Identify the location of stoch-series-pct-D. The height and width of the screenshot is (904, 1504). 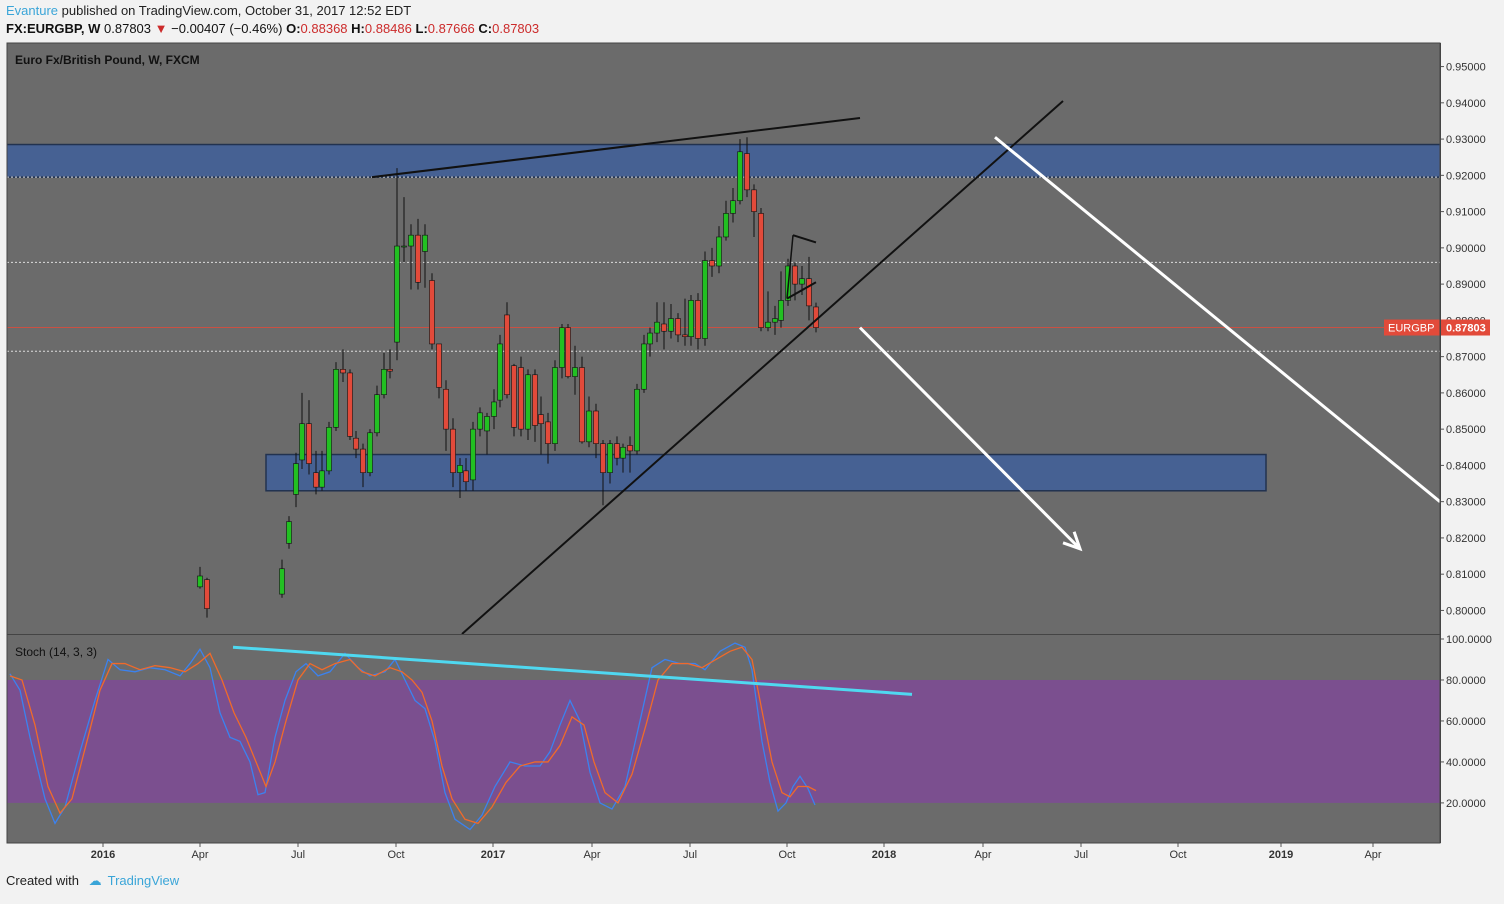
(413, 735).